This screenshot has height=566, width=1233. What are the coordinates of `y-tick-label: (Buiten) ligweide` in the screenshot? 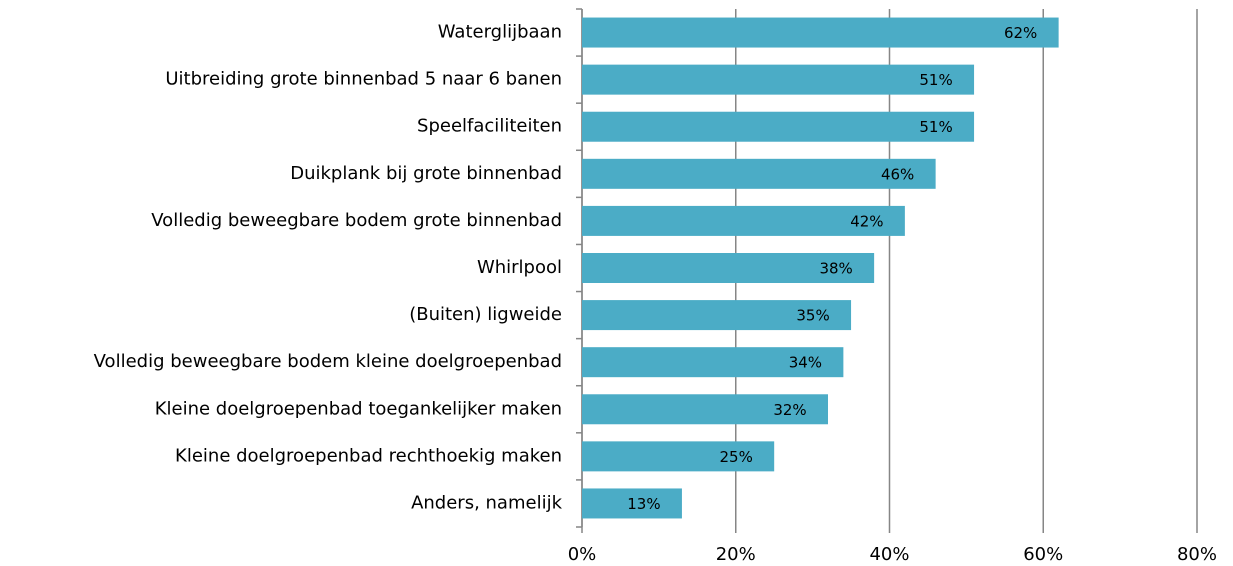 It's located at (485, 314).